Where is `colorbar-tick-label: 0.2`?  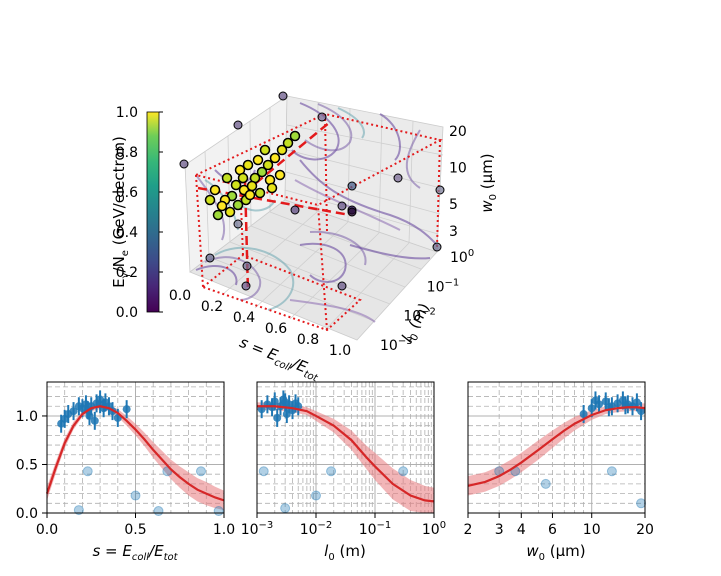 colorbar-tick-label: 0.2 is located at coordinates (127, 273).